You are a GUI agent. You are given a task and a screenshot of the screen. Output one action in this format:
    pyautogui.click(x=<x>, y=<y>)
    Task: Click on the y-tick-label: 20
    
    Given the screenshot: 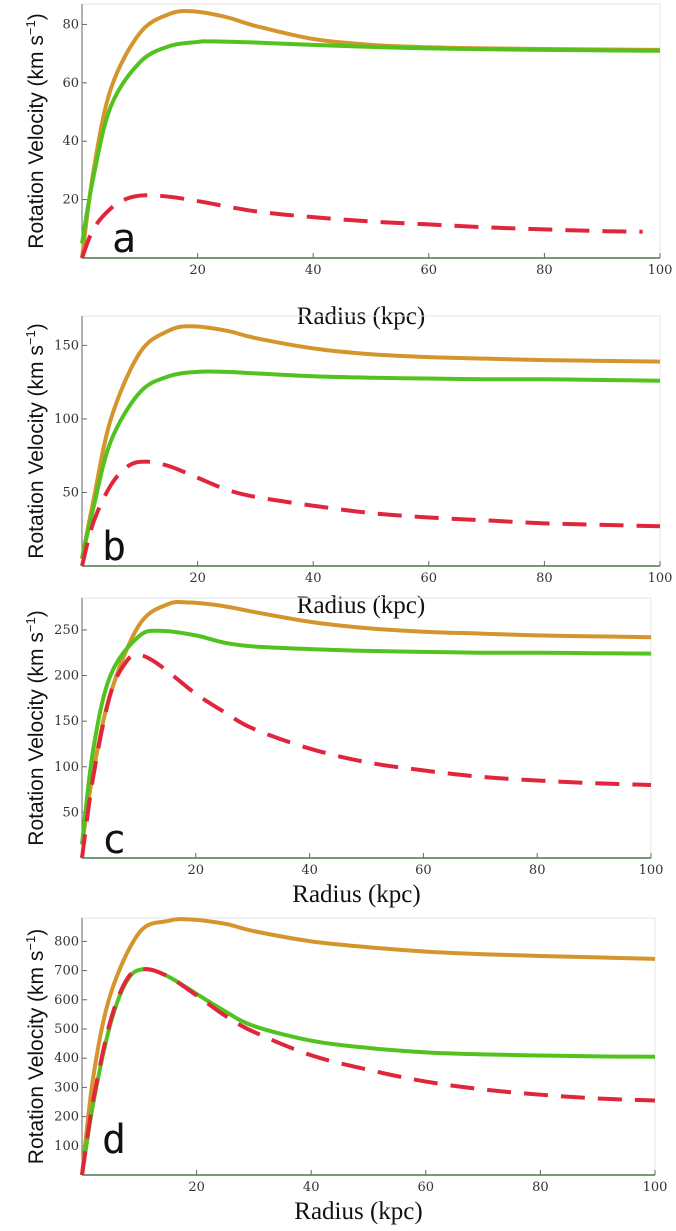 What is the action you would take?
    pyautogui.click(x=70, y=200)
    